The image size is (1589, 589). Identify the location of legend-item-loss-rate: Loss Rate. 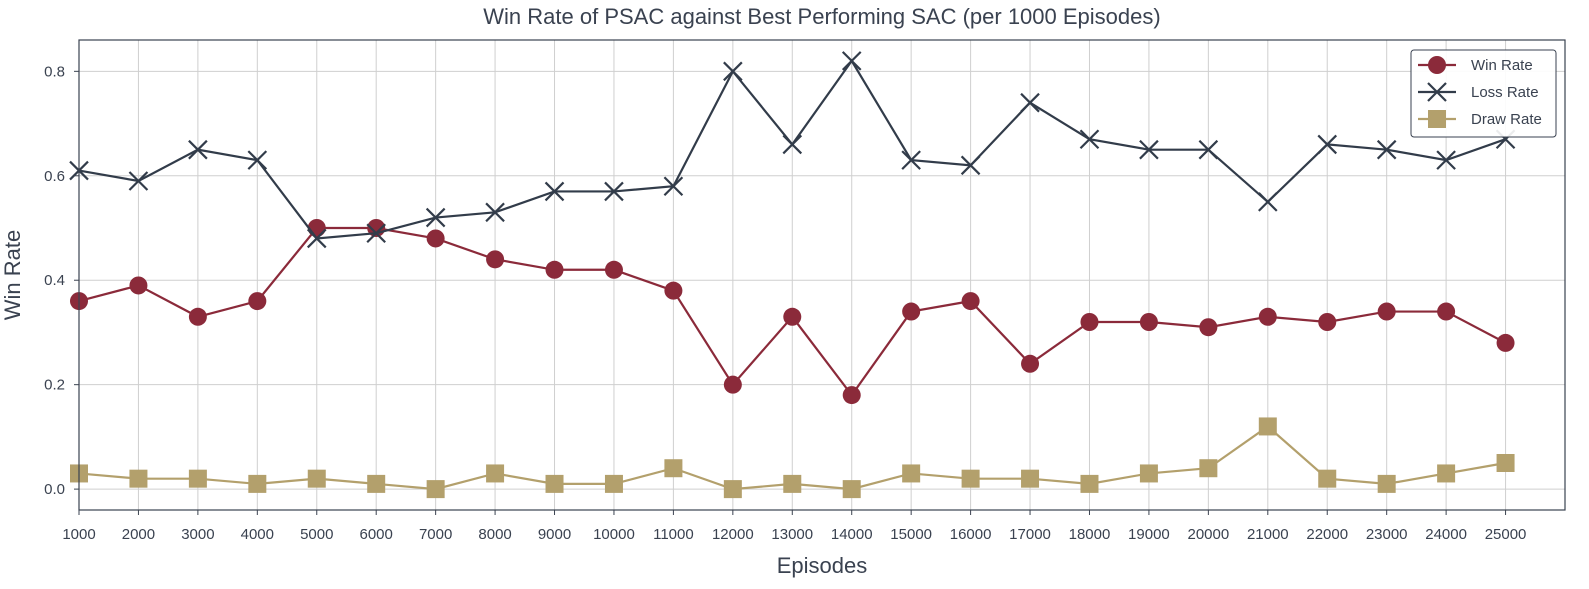
(1478, 92).